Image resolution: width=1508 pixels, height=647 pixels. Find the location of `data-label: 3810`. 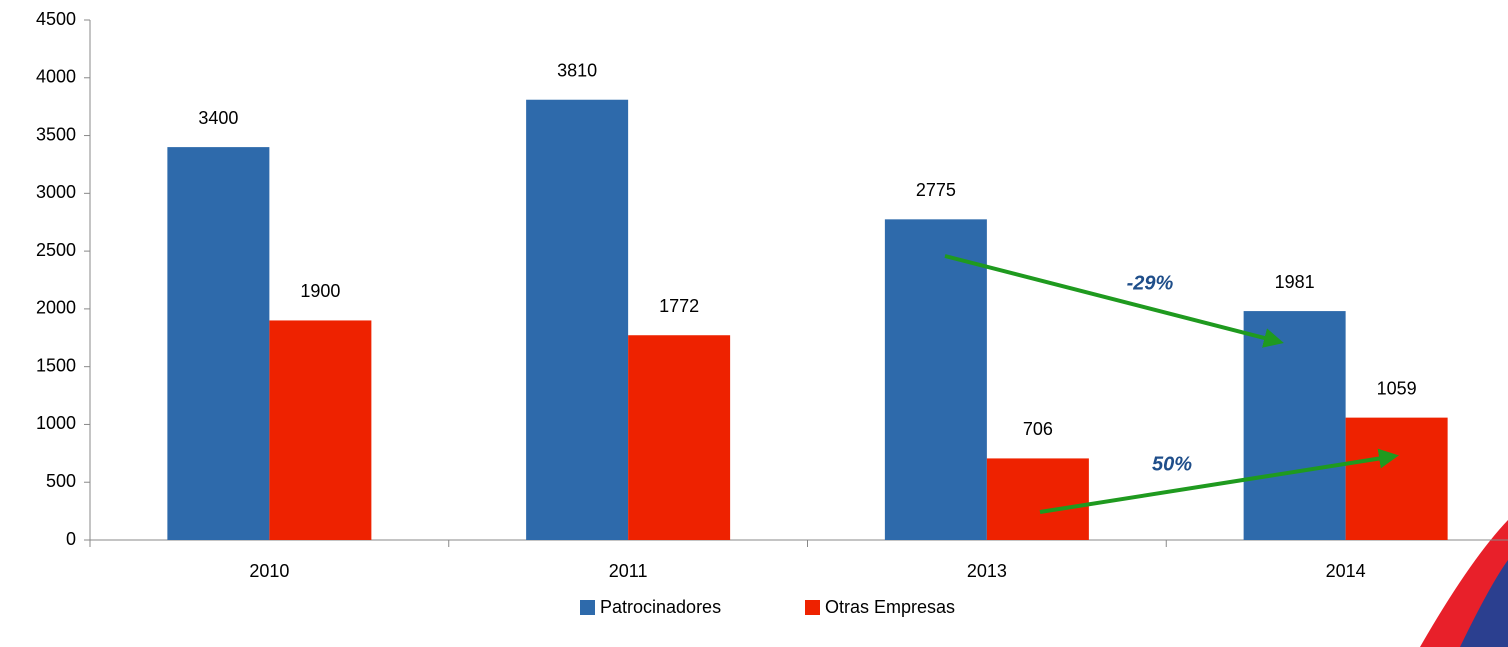

data-label: 3810 is located at coordinates (577, 70).